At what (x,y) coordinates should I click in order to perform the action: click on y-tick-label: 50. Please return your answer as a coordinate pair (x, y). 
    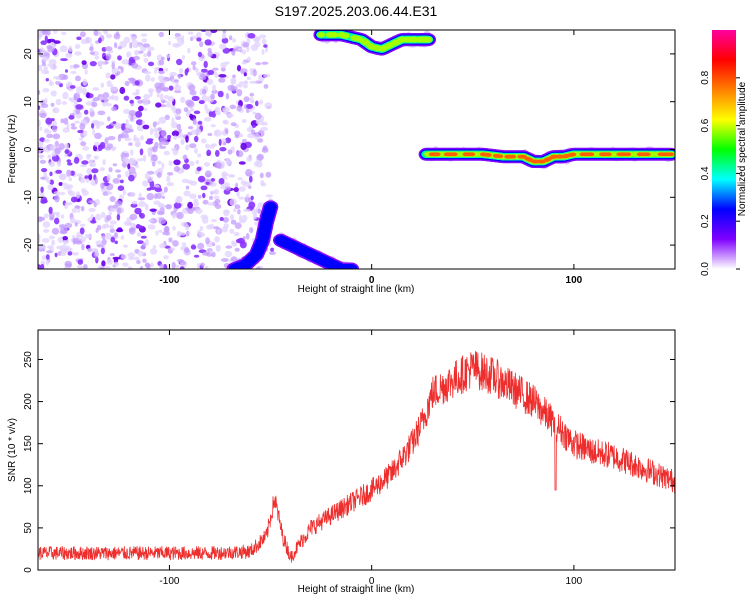
    Looking at the image, I should click on (28, 528).